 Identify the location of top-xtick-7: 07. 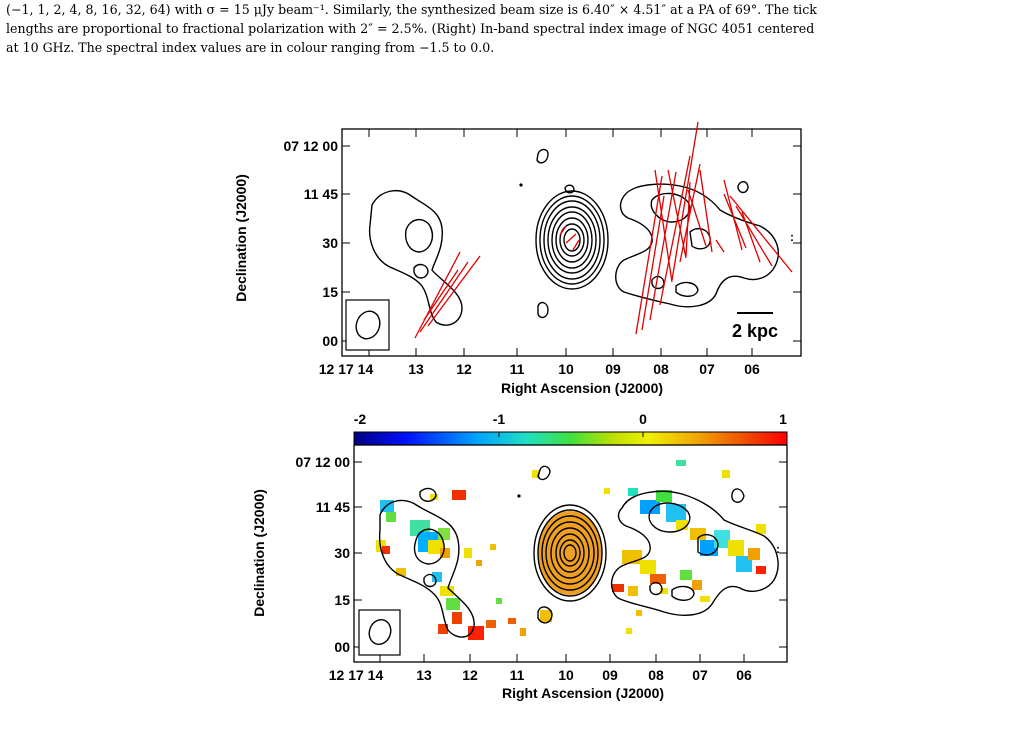
(707, 369).